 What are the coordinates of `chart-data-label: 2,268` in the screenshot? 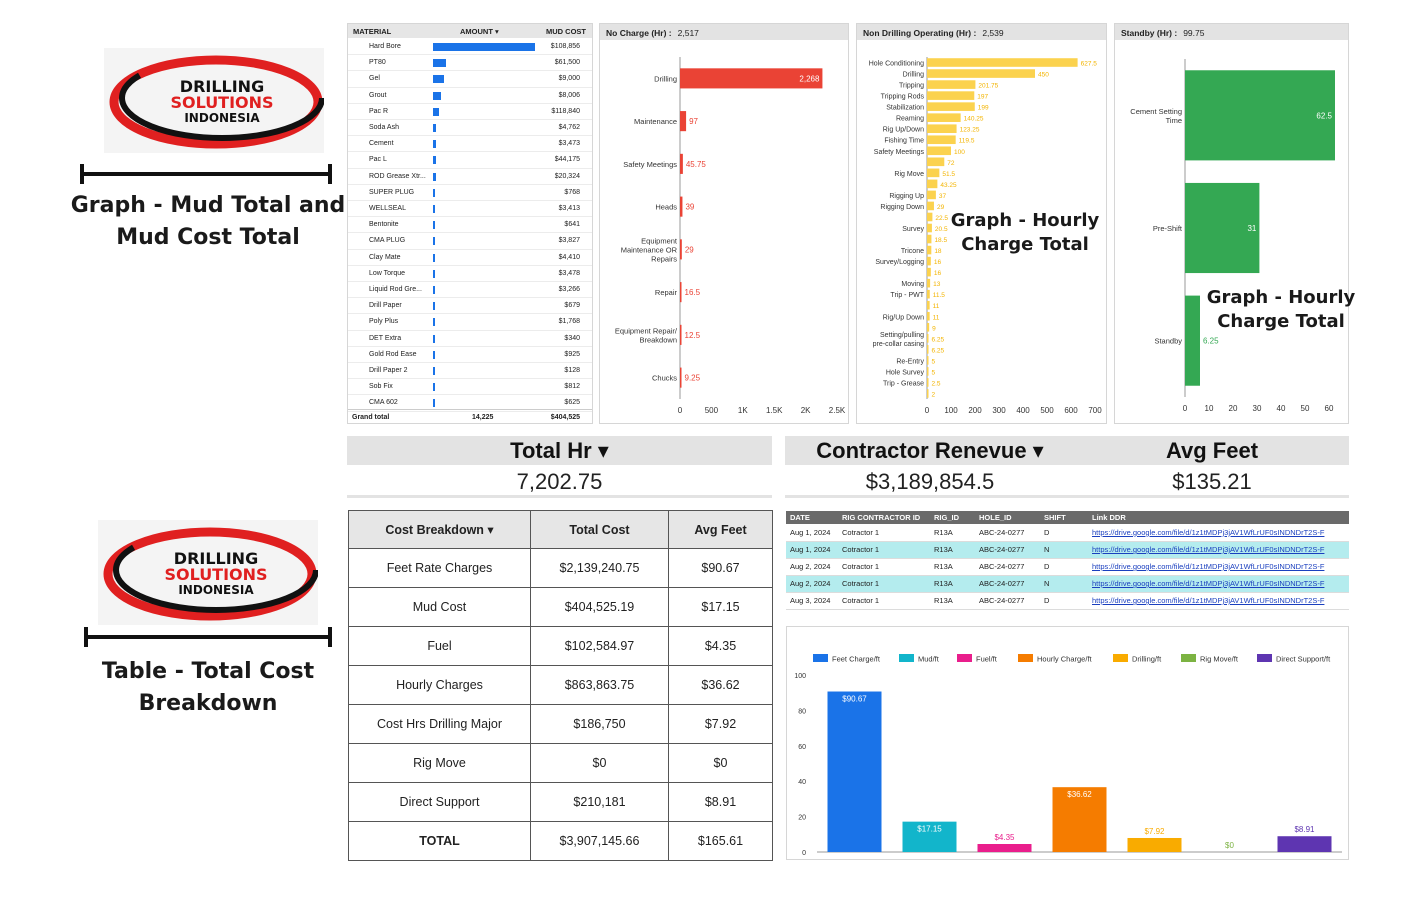 It's located at (809, 78).